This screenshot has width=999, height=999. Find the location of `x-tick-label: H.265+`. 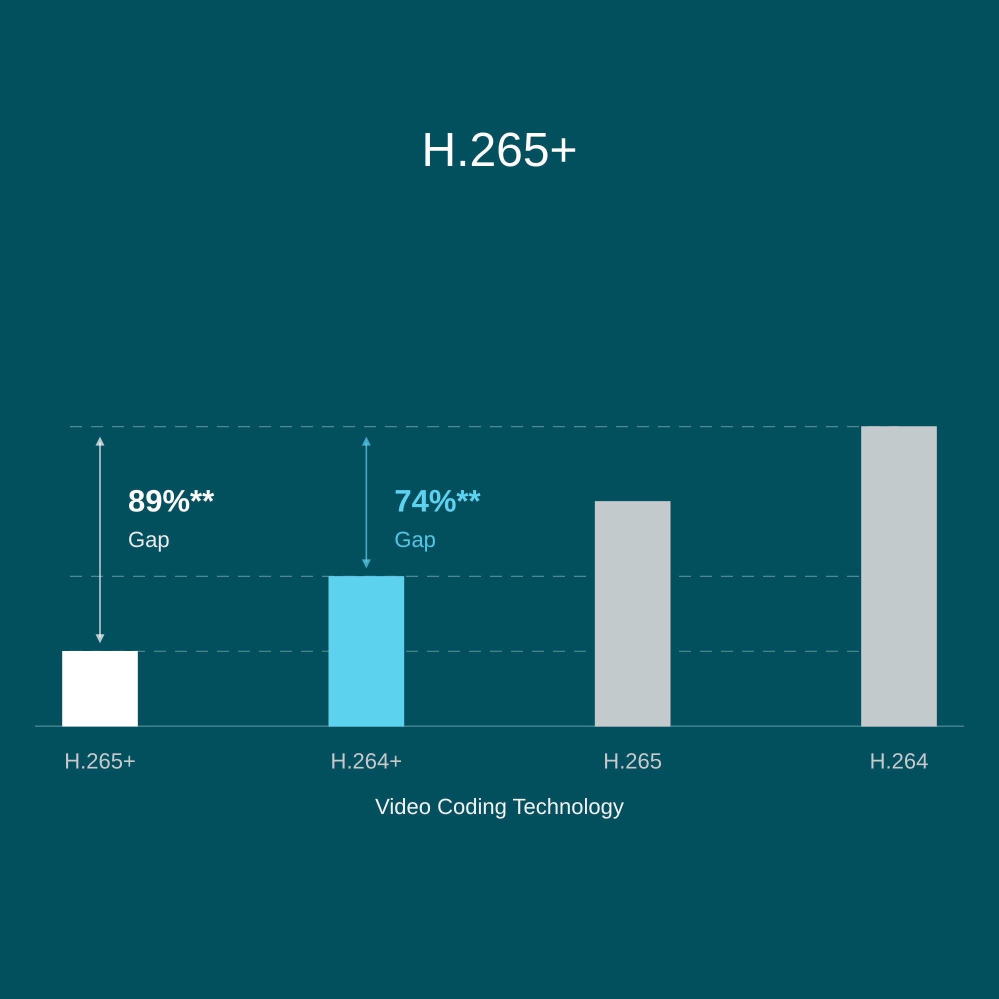

x-tick-label: H.265+ is located at coordinates (100, 761).